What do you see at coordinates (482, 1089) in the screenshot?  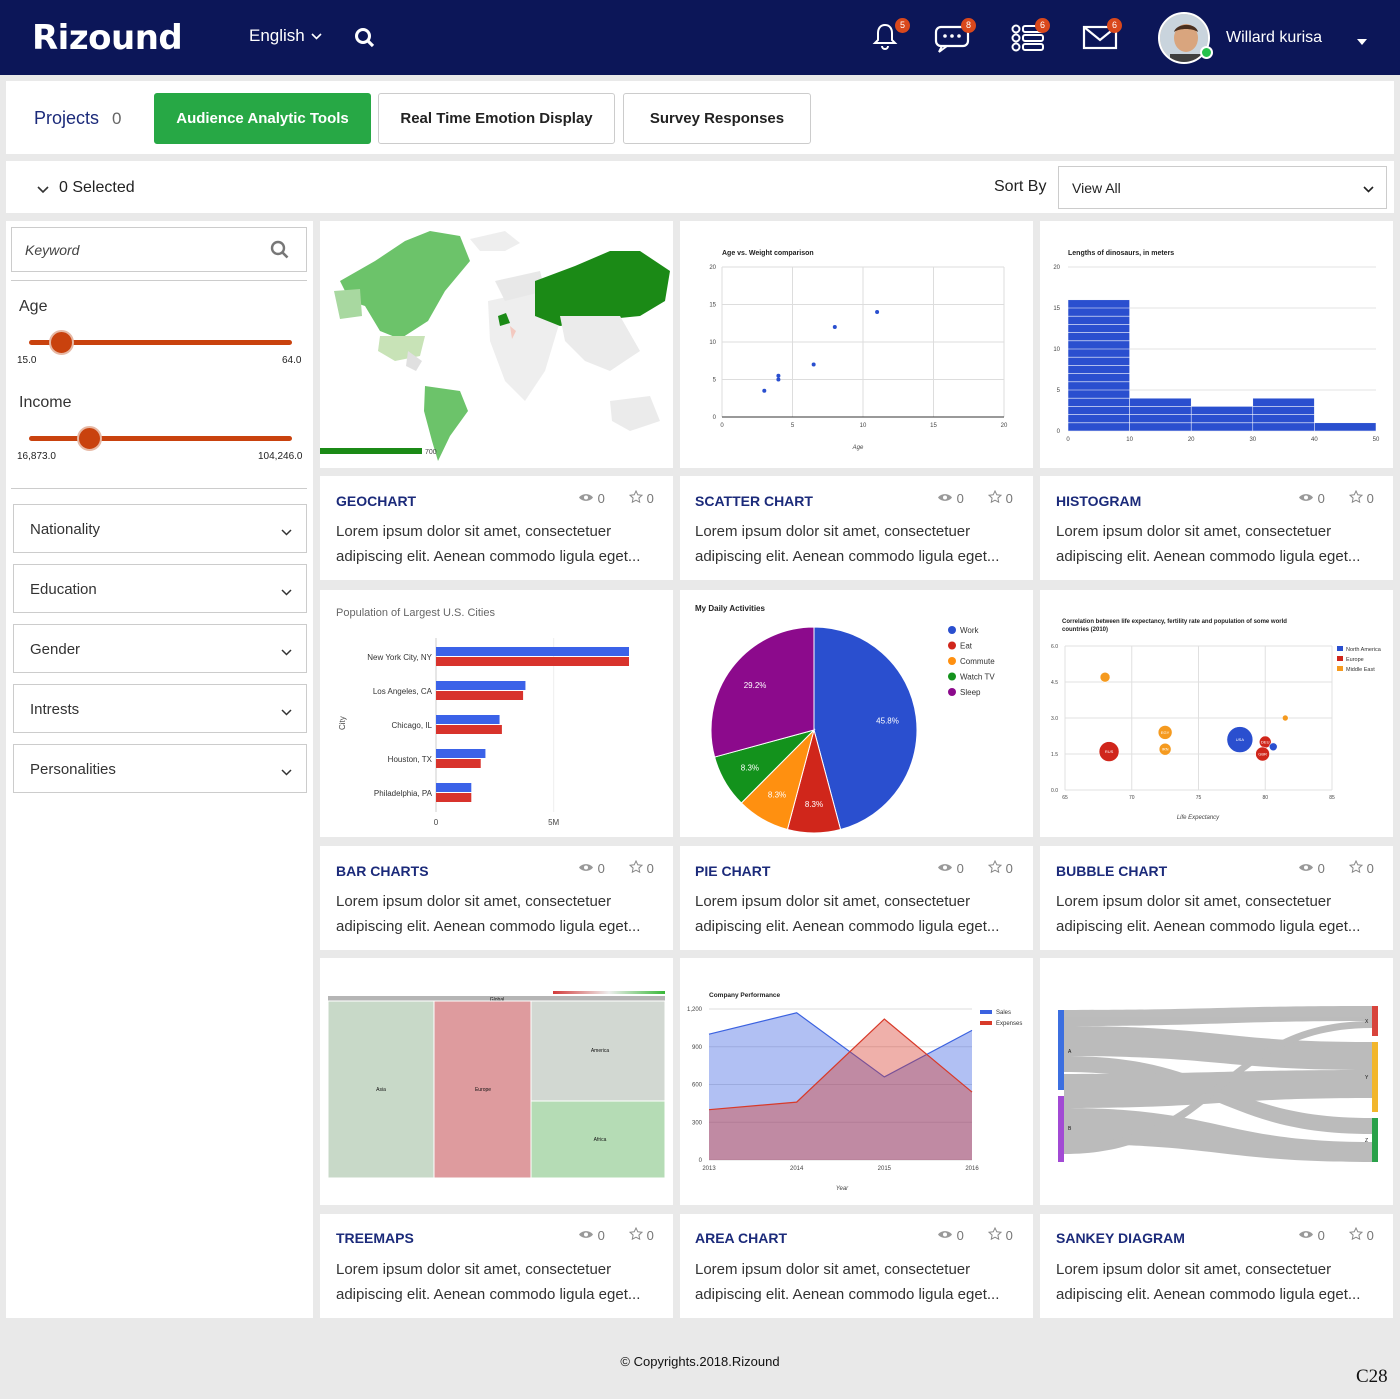 I see `treemap-node-europe` at bounding box center [482, 1089].